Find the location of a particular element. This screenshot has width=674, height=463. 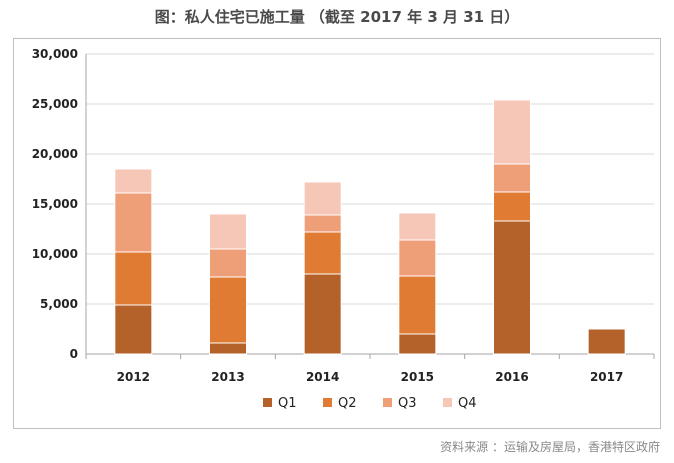

bar-2016-q2 is located at coordinates (512, 206).